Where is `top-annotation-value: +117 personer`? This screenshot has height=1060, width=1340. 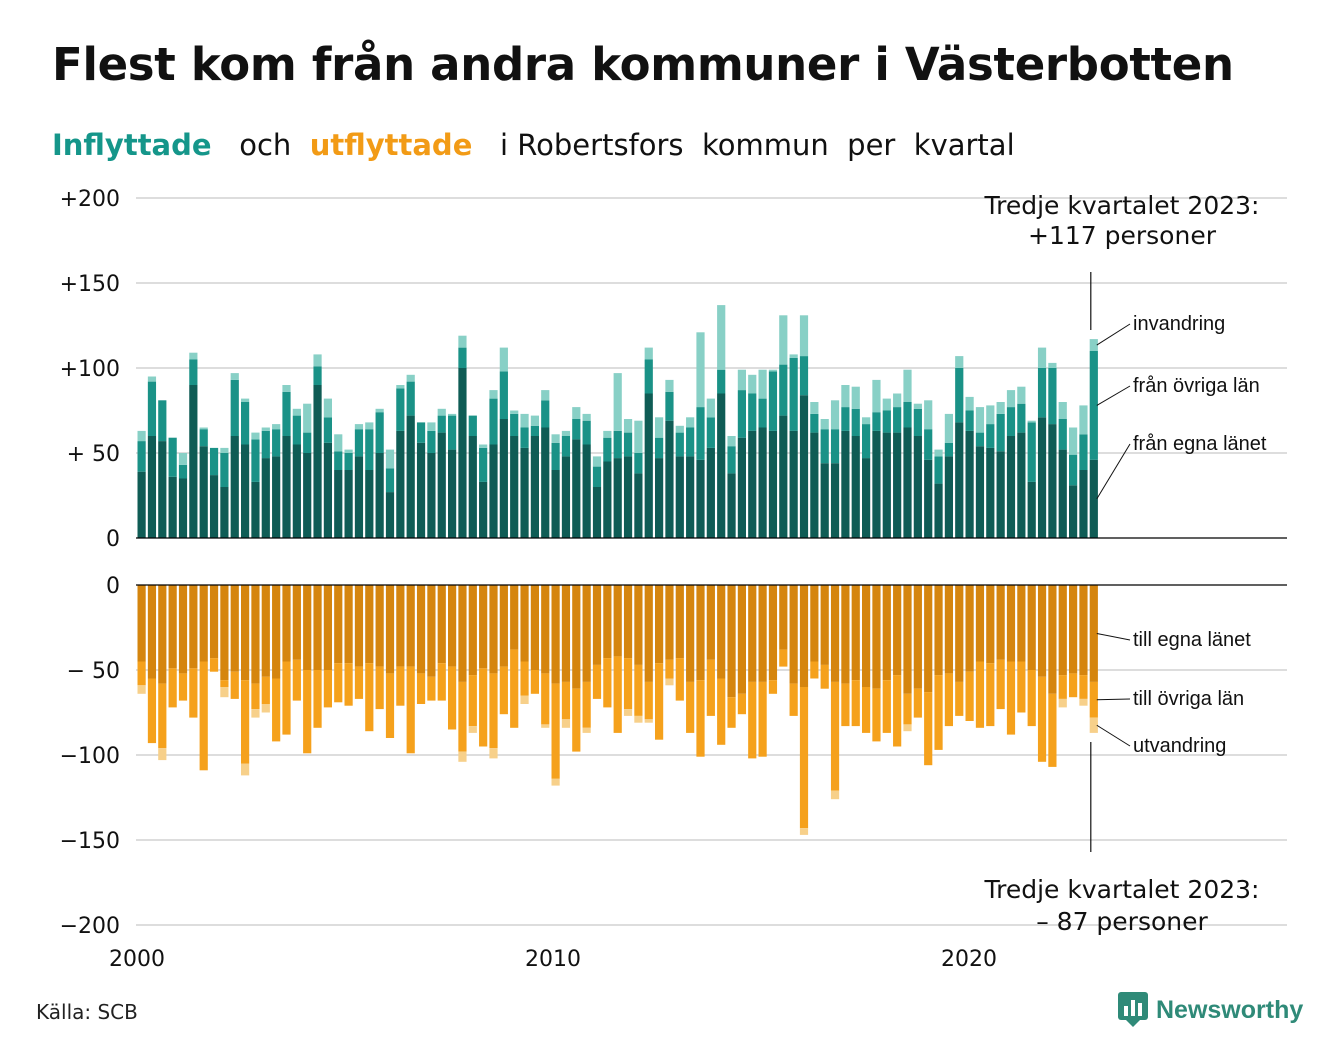
top-annotation-value: +117 personer is located at coordinates (1122, 235).